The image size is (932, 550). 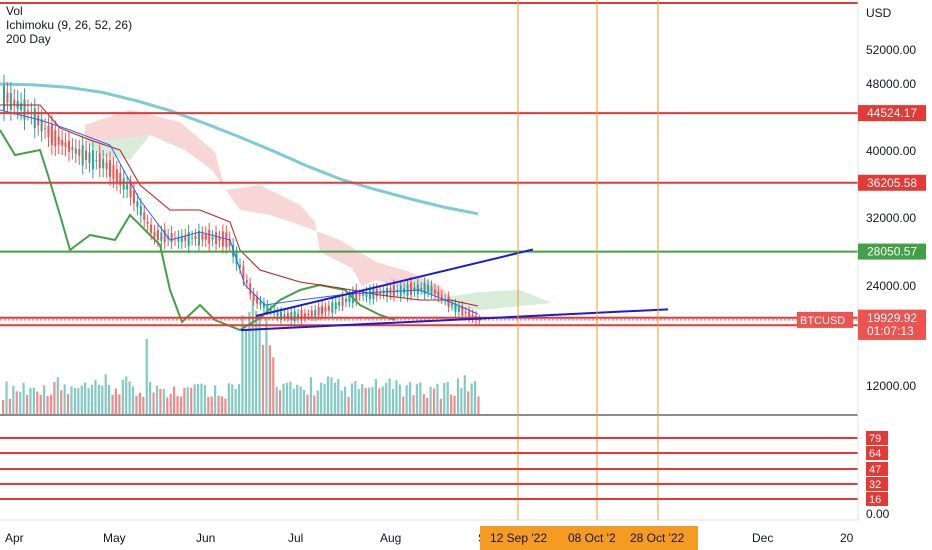 What do you see at coordinates (205, 538) in the screenshot?
I see `time-tick-label: Jun` at bounding box center [205, 538].